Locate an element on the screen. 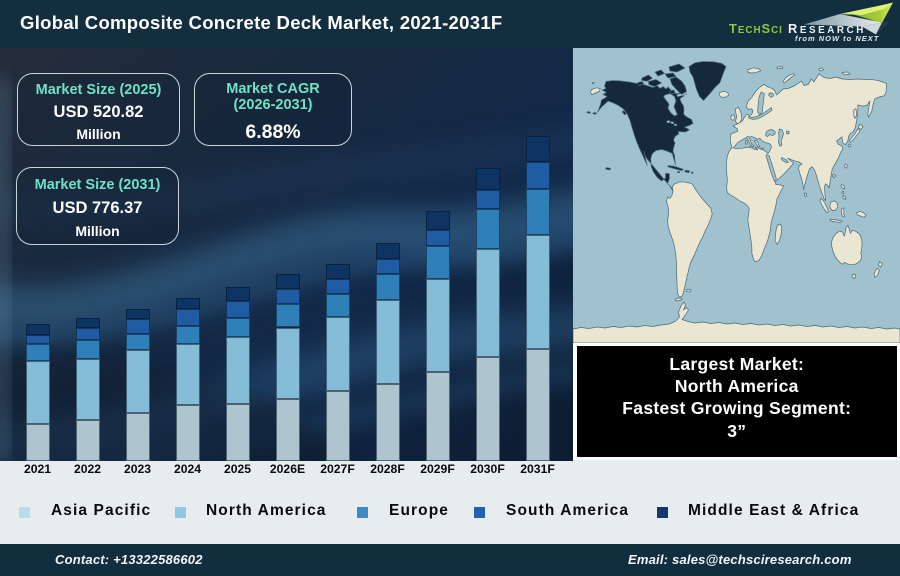  svg-text: TECHSCI is located at coordinates (756, 28).